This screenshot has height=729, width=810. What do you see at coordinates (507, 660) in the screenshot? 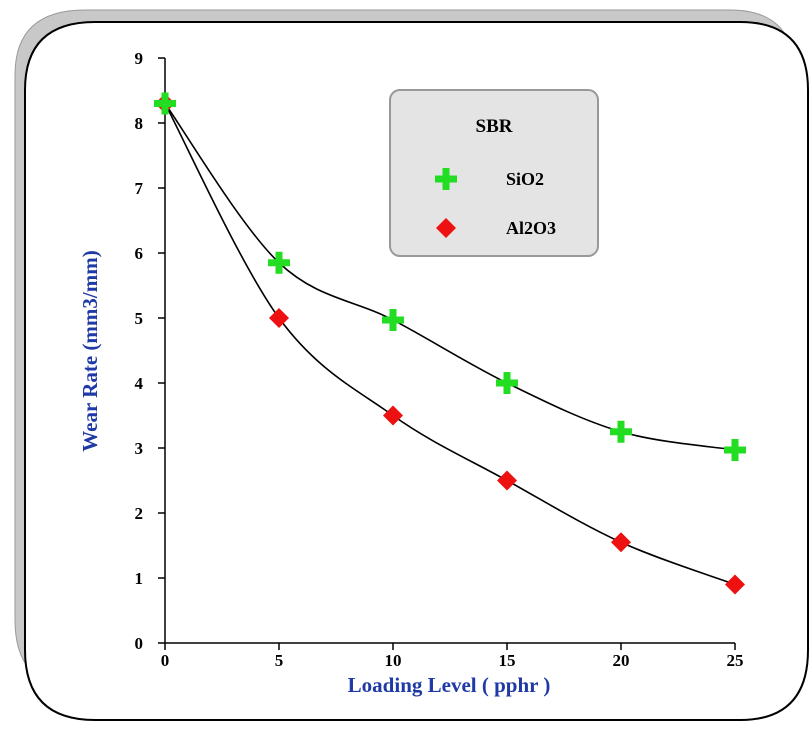
I see `x-tick-label: 15` at bounding box center [507, 660].